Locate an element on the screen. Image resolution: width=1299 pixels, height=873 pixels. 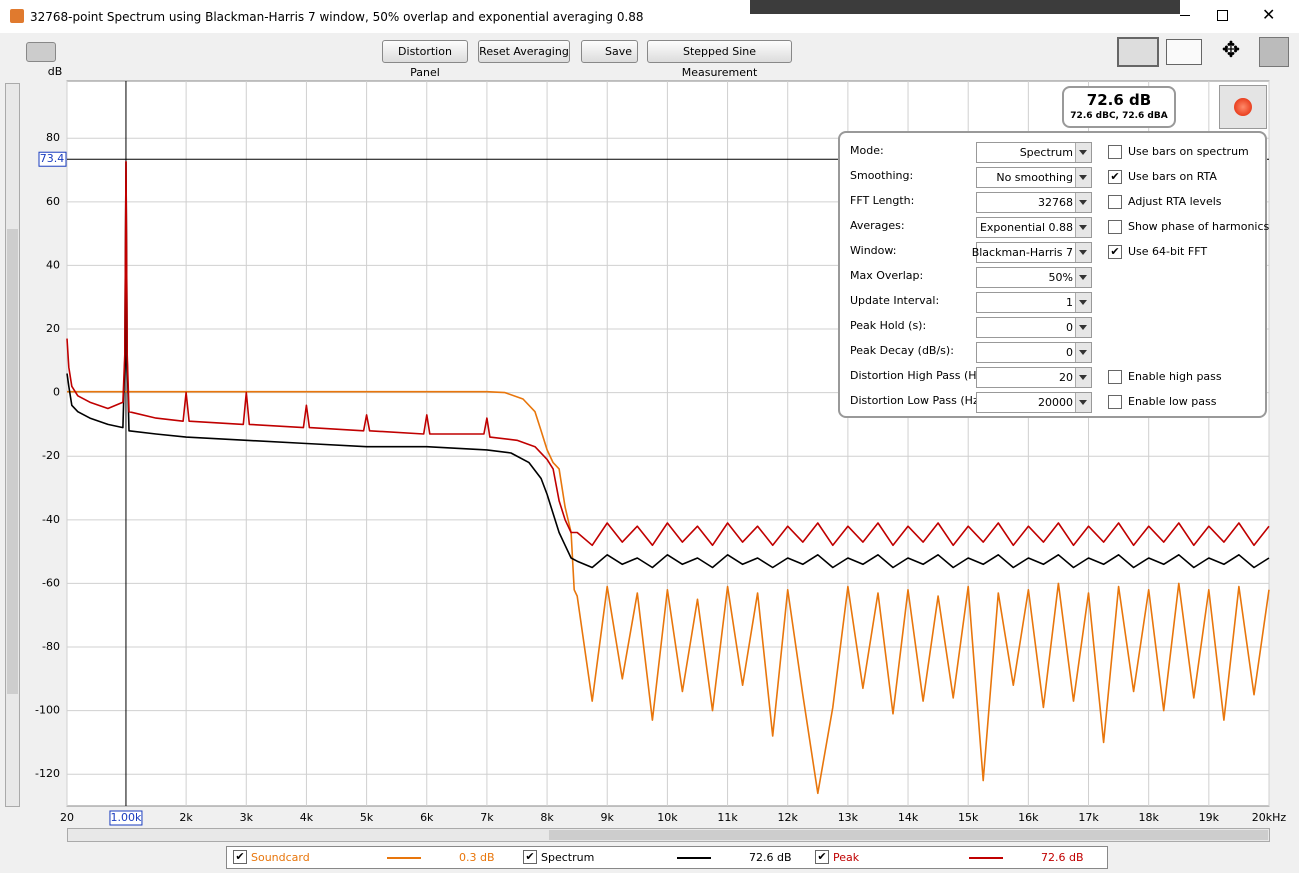
x-tick-label: 13k is located at coordinates (848, 817).